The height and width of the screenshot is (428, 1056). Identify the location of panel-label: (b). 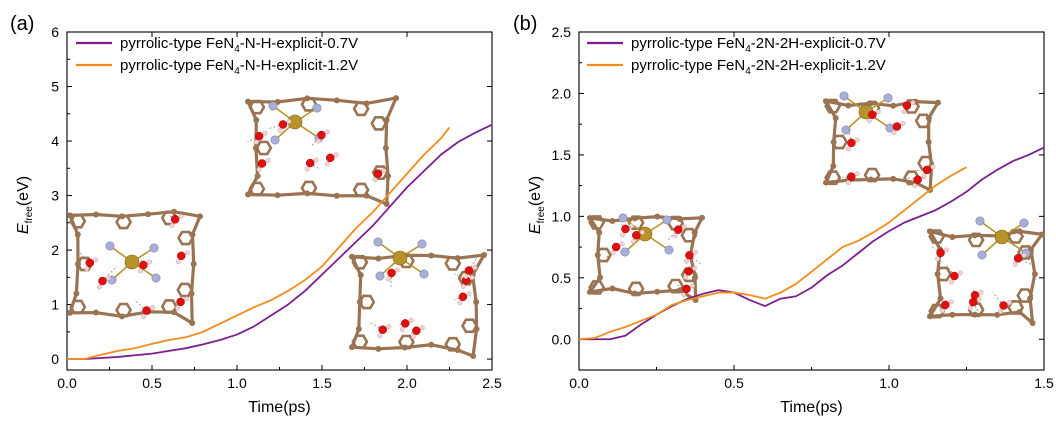
(525, 24).